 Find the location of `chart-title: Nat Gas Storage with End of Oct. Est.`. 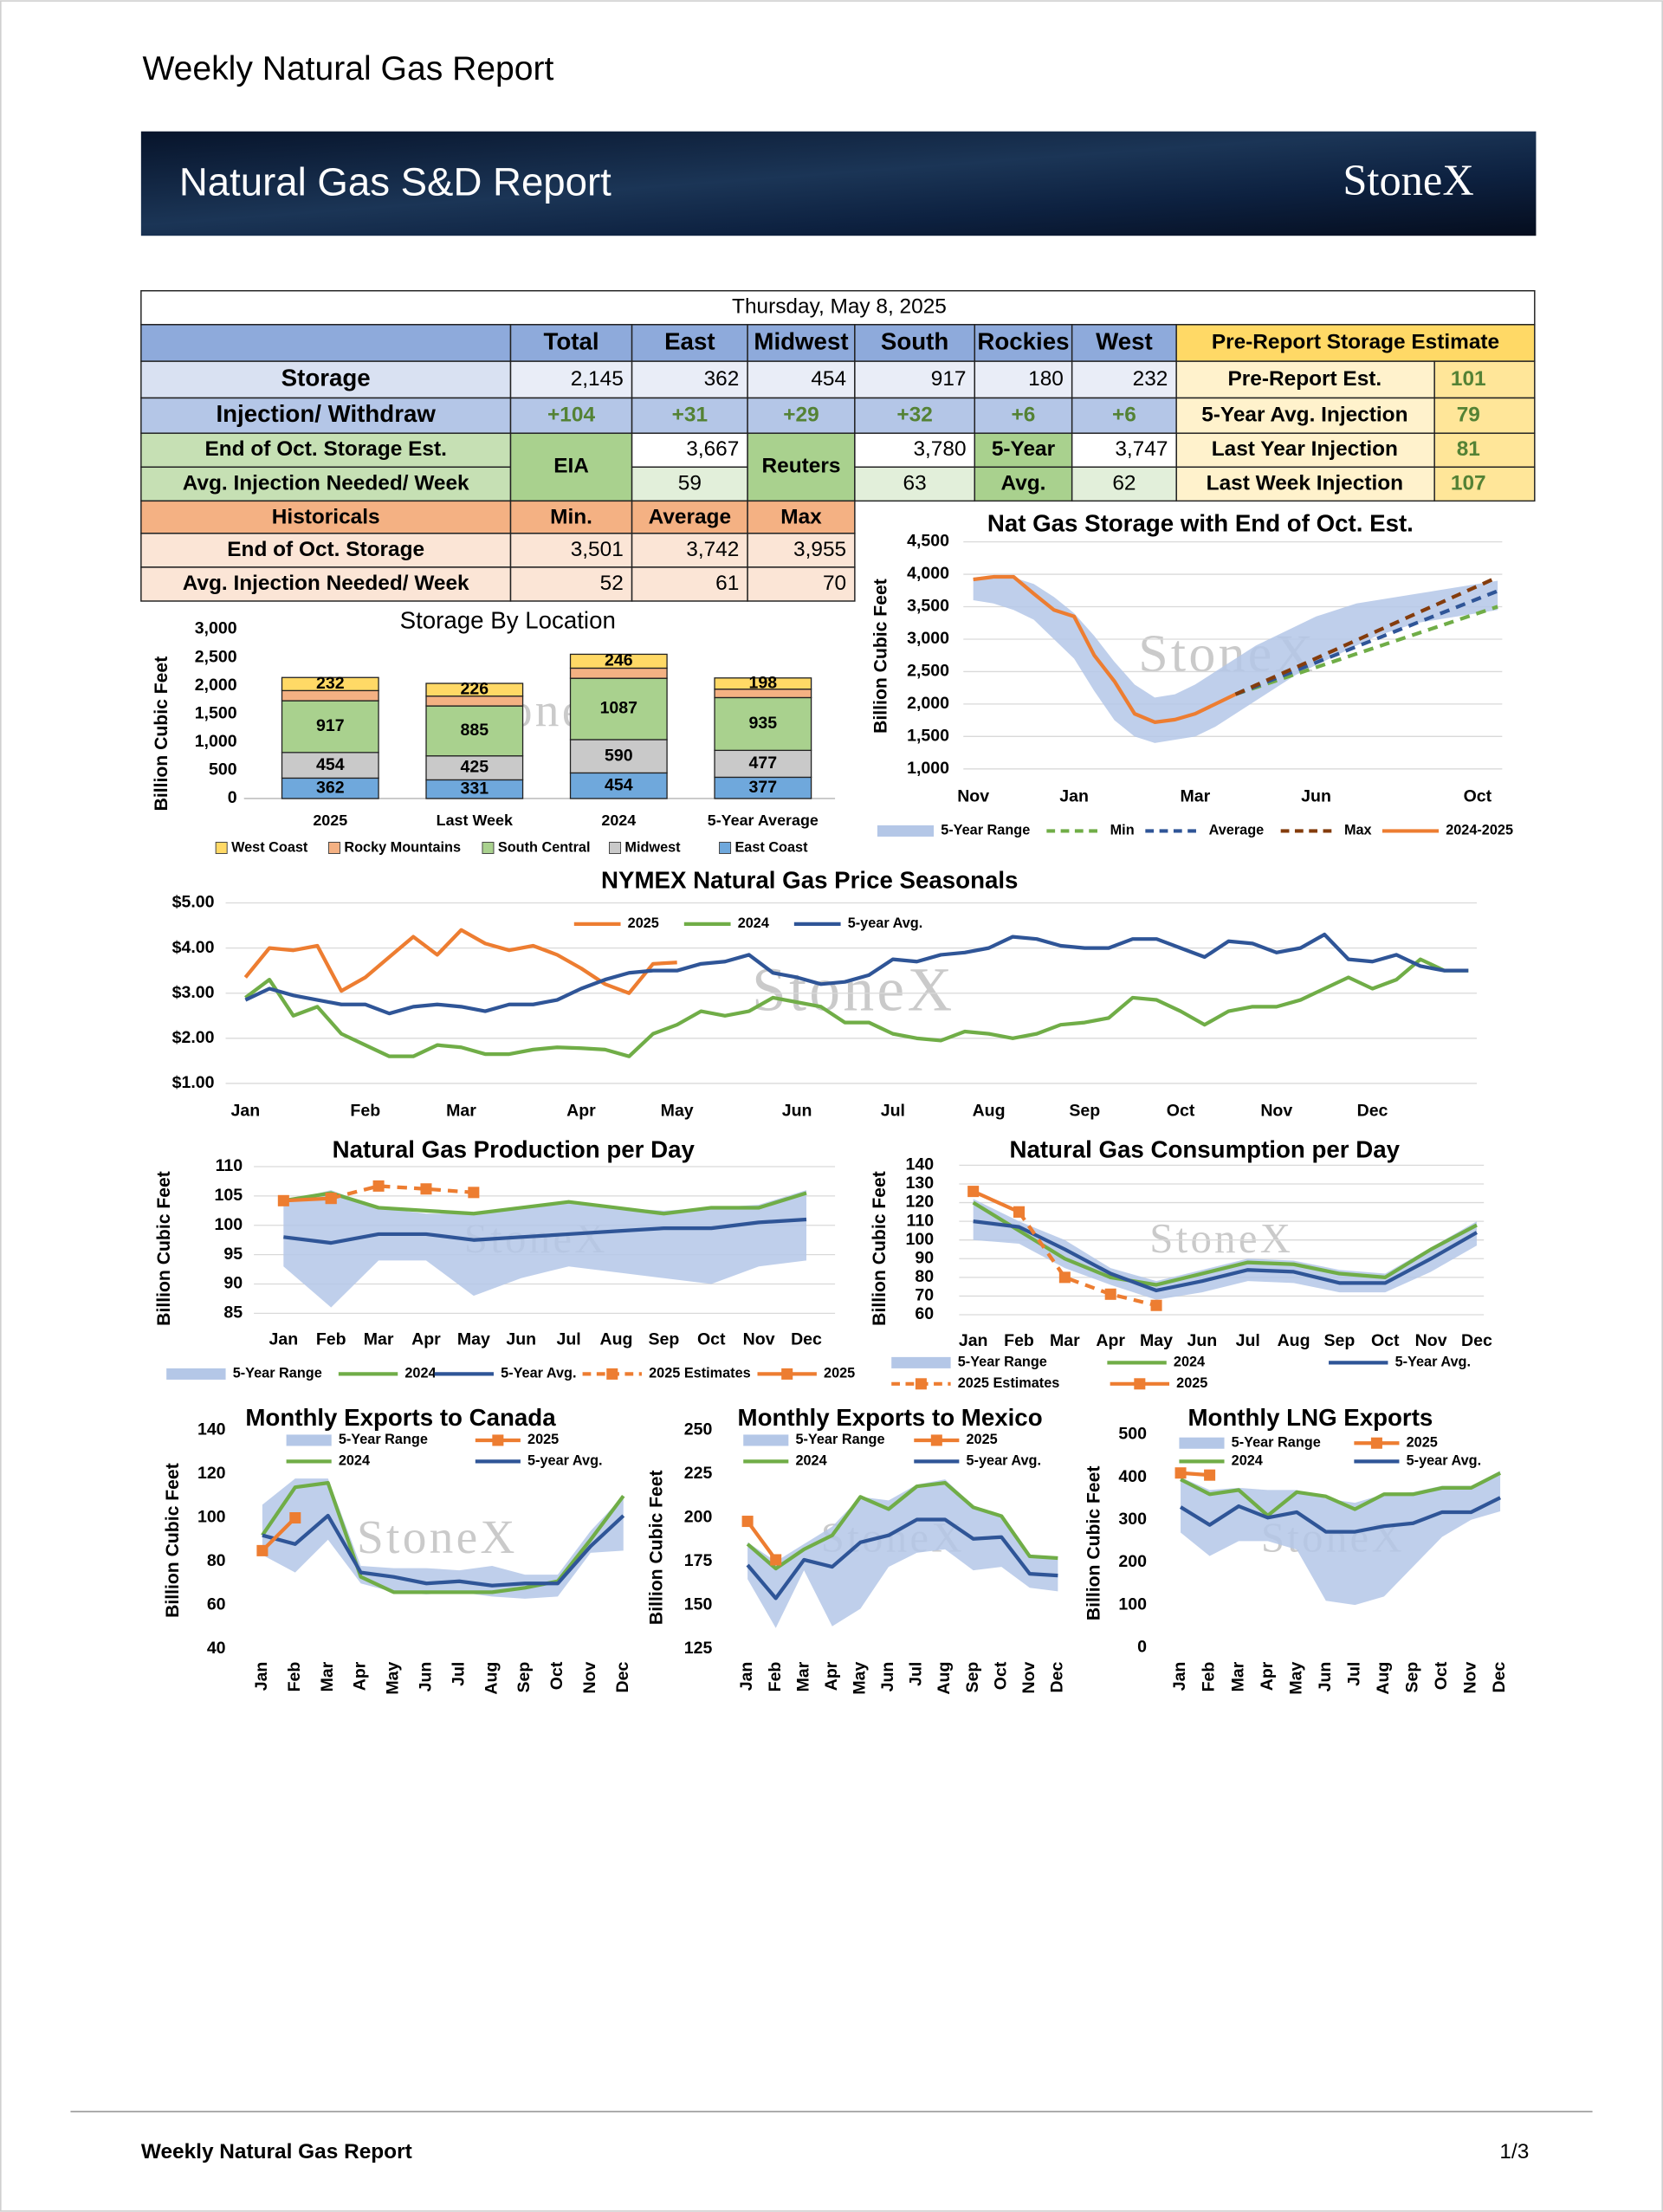

chart-title: Nat Gas Storage with End of Oct. Est. is located at coordinates (1200, 522).